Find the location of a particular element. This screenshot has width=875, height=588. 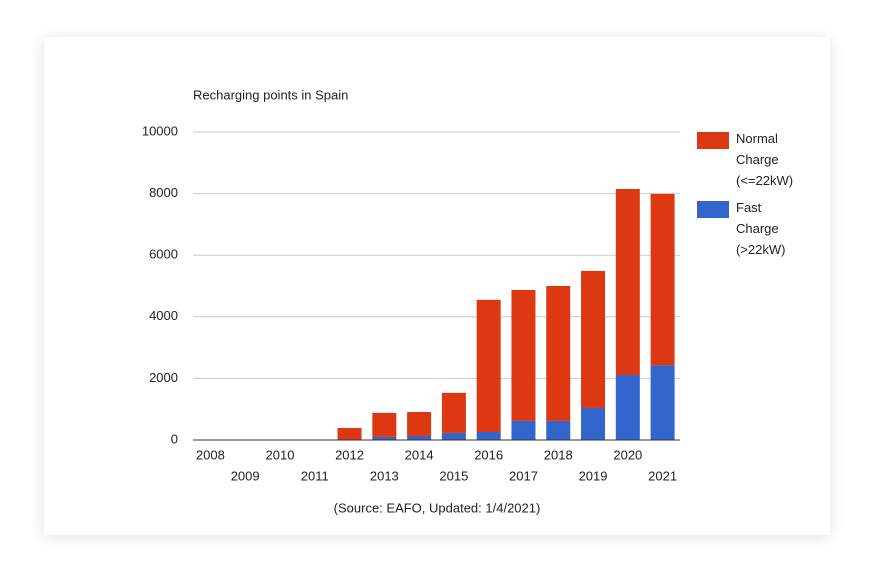

legend-label: Fast Charge (>22kW) is located at coordinates (761, 228).